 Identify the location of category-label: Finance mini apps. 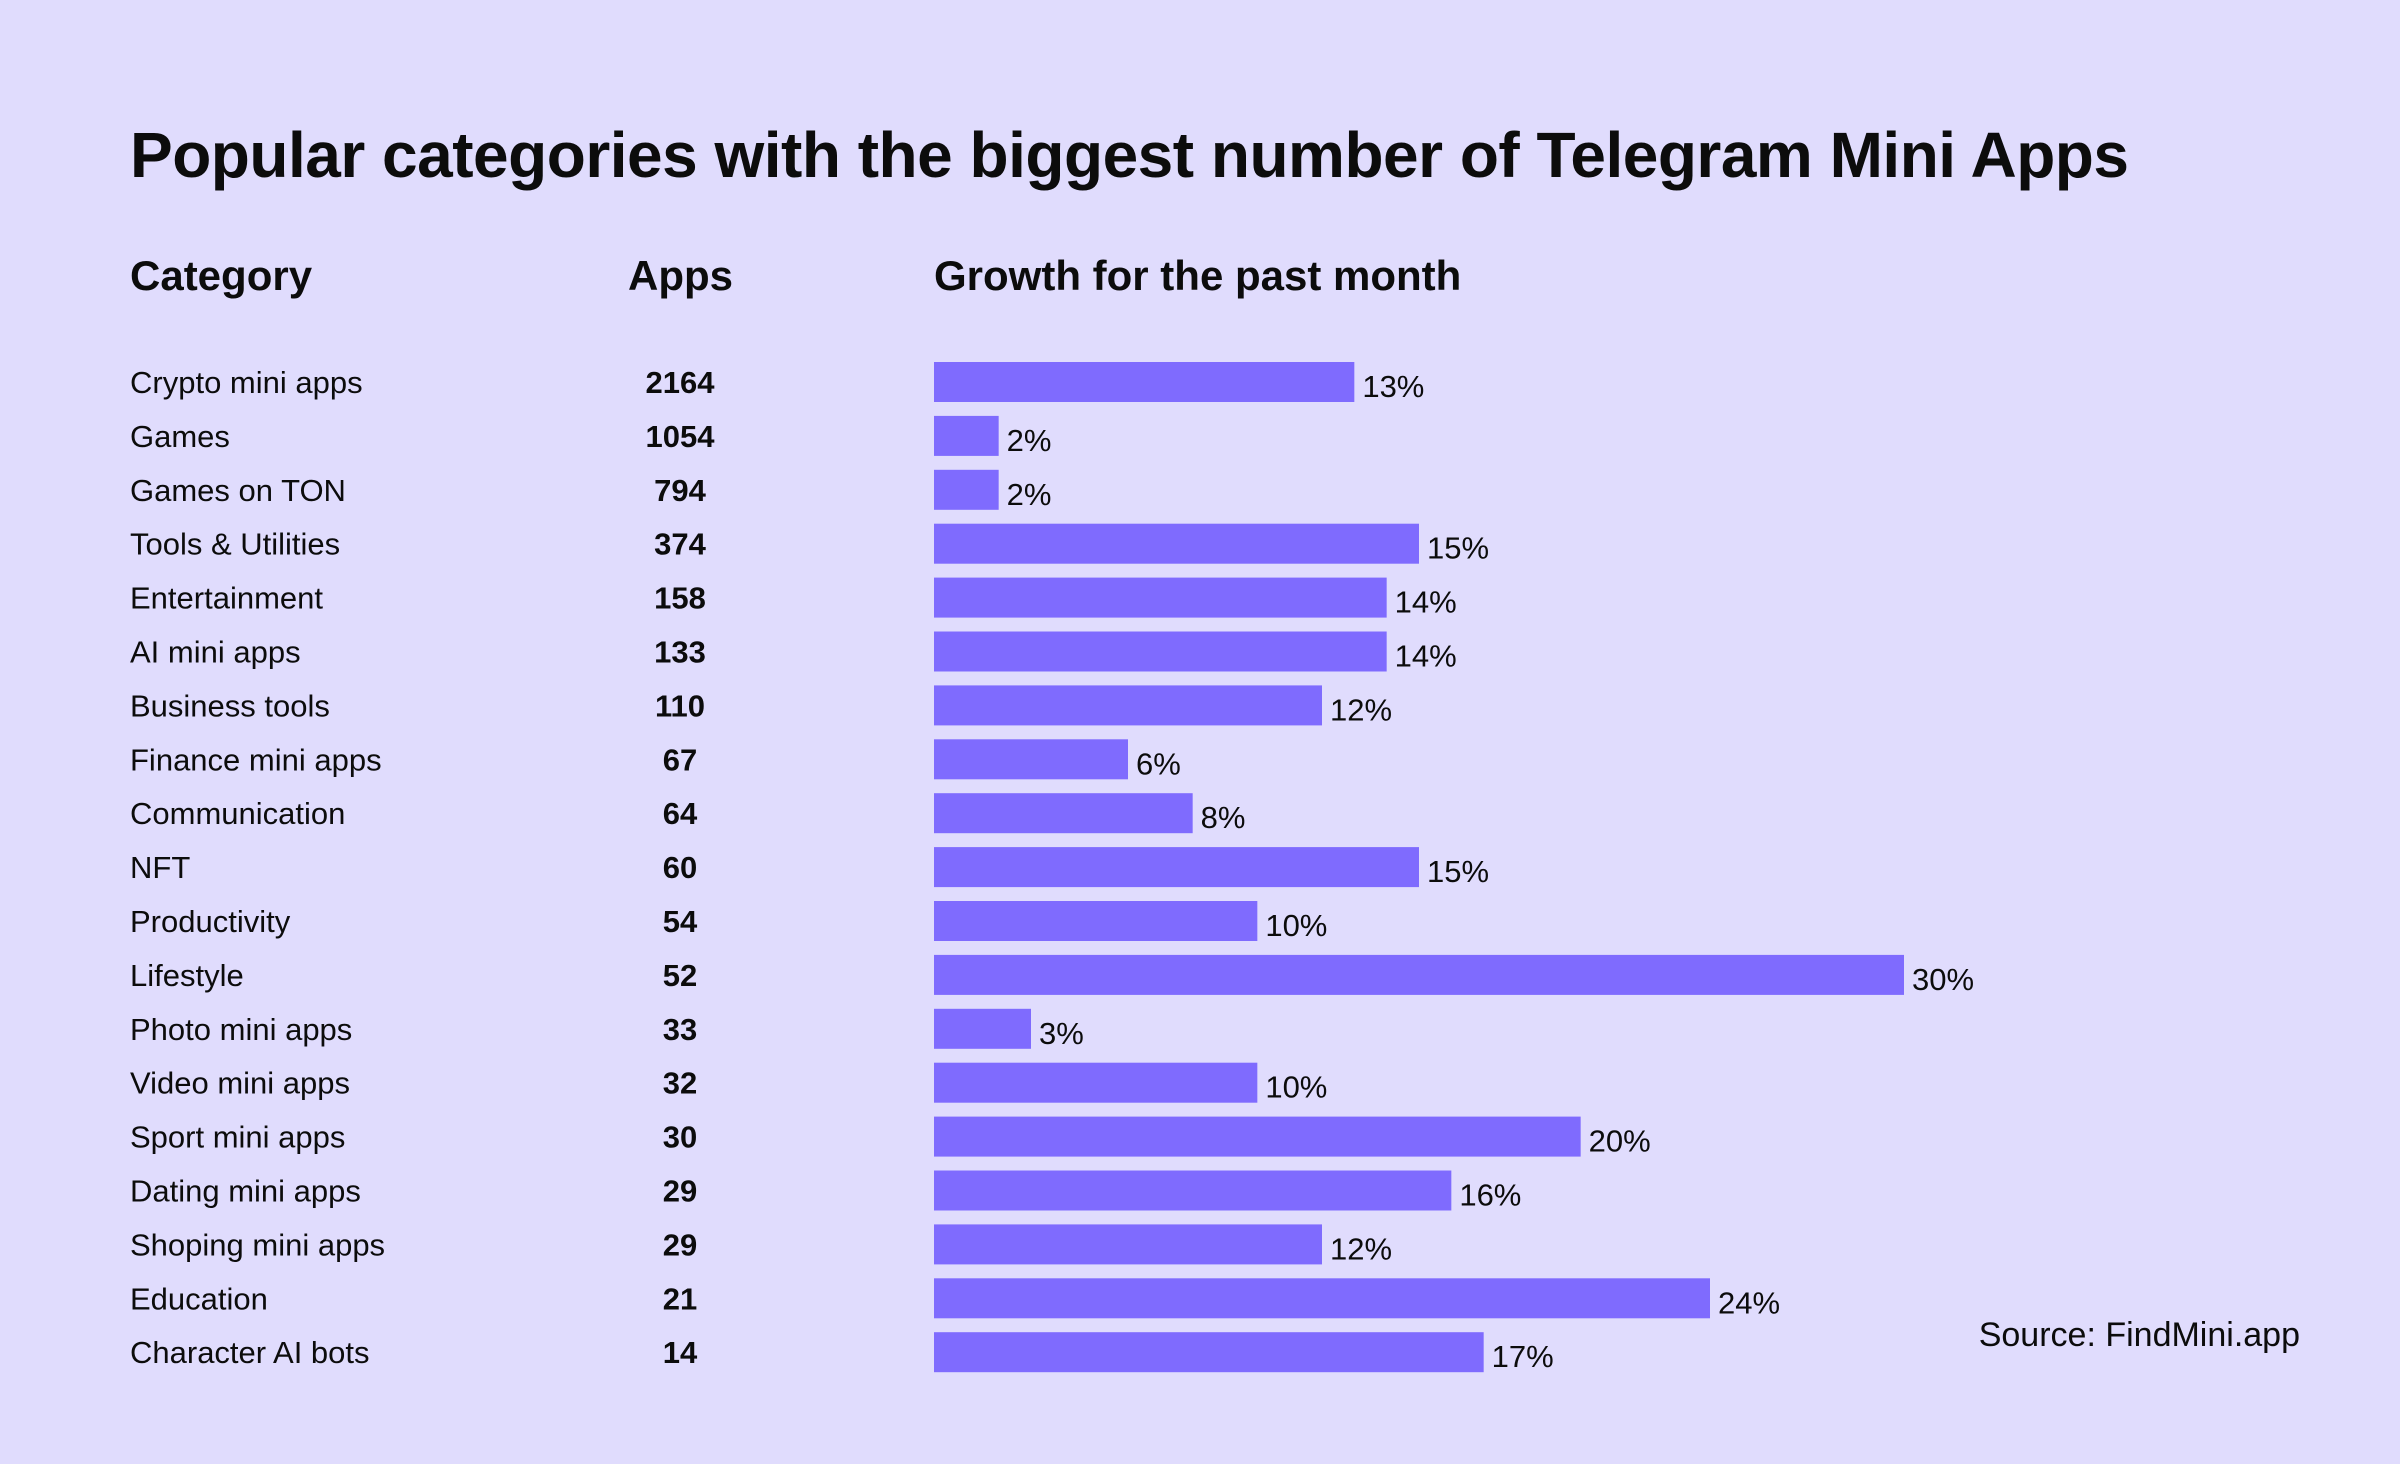
(256, 759).